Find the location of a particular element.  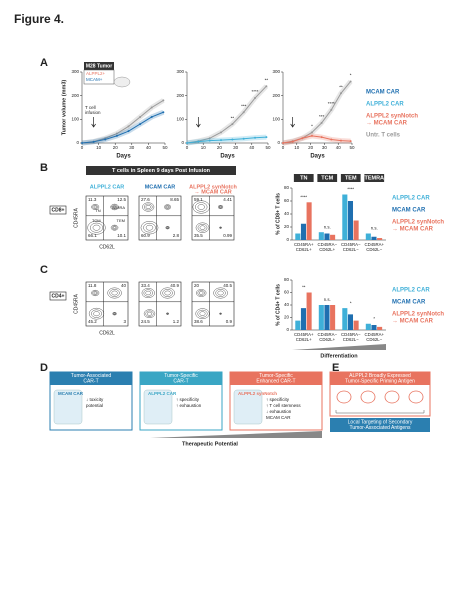

cell-sketch is located at coordinates (158, 407).